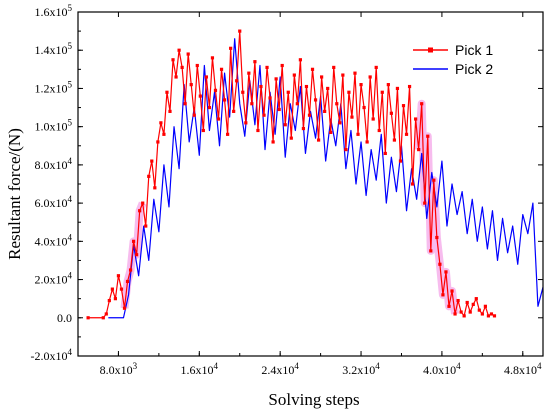 Image resolution: width=550 pixels, height=414 pixels. I want to click on x-tick-label-group: 2.4x10⁴, so click(280, 369).